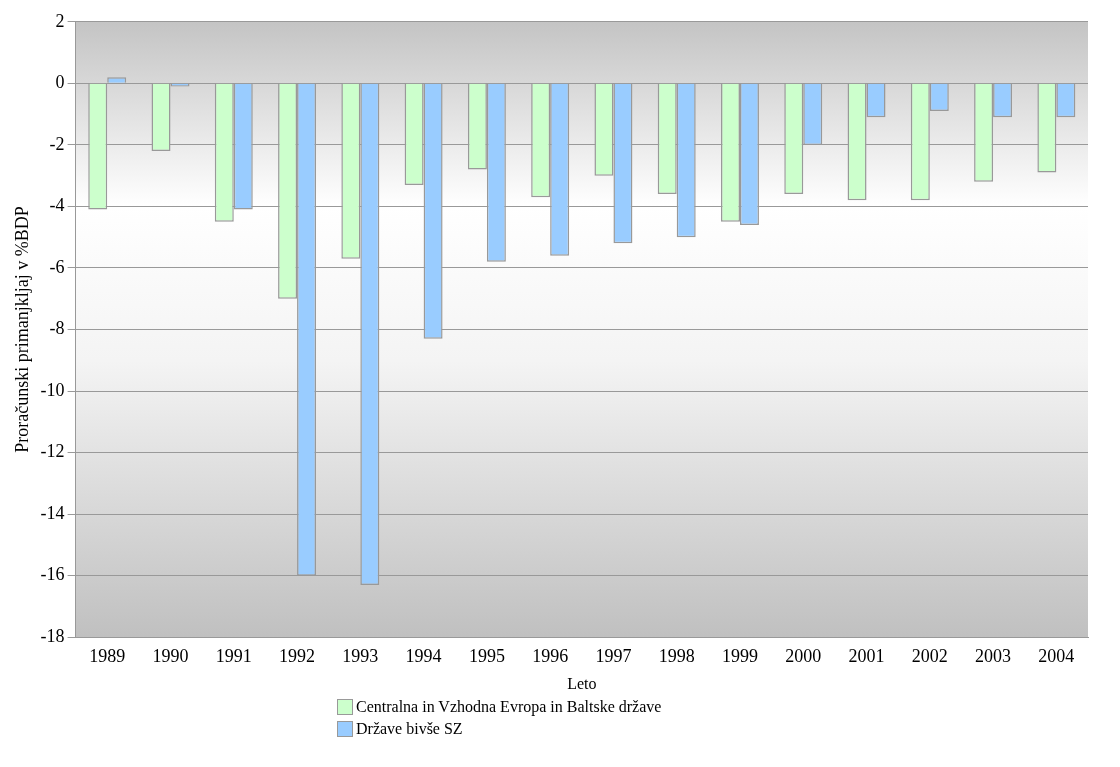 This screenshot has height=767, width=1120. What do you see at coordinates (57, 266) in the screenshot?
I see `y-tick-label: -6` at bounding box center [57, 266].